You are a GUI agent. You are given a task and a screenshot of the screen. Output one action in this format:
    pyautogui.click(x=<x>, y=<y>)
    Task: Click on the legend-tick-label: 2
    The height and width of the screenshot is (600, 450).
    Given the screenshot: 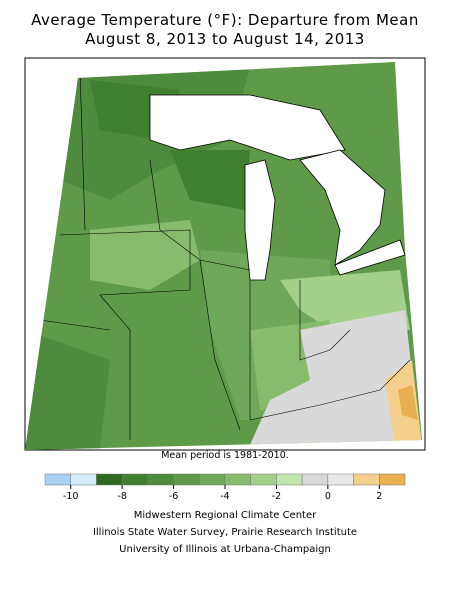 What is the action you would take?
    pyautogui.click(x=379, y=496)
    